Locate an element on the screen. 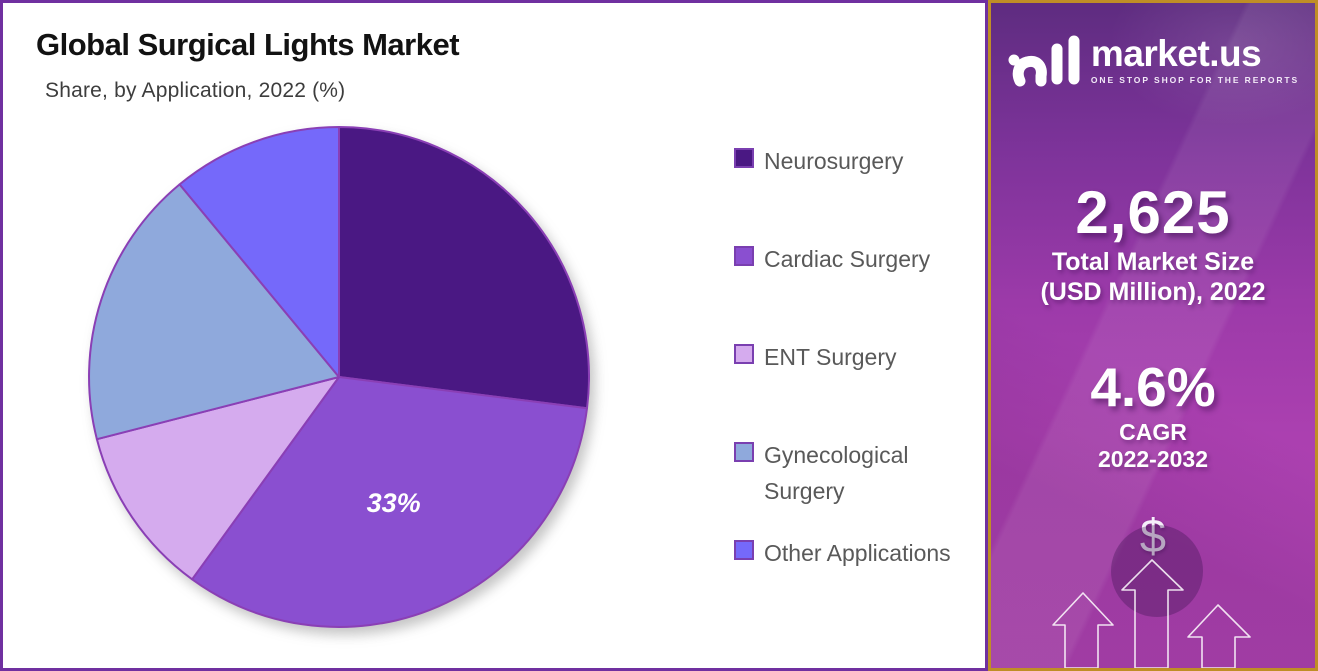  legend-item: Gynecological Surgery is located at coordinates (843, 487).